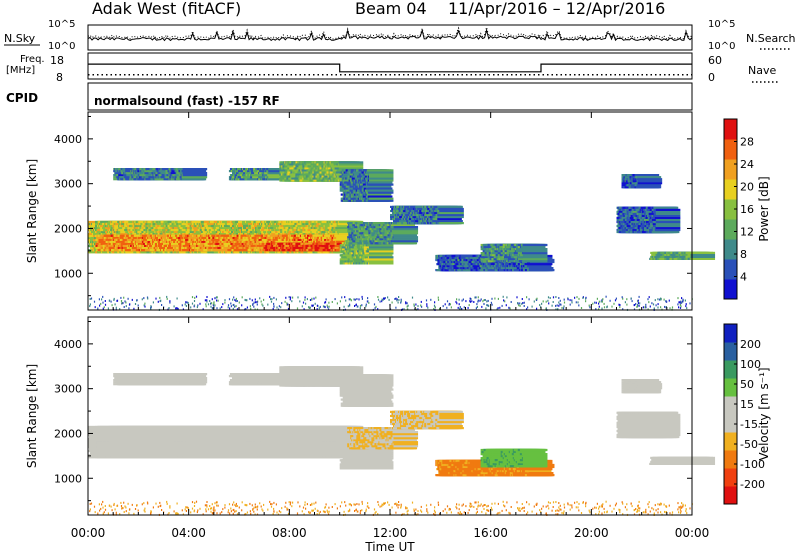 The height and width of the screenshot is (554, 800). I want to click on nsearch-series-line, so click(390, 33).